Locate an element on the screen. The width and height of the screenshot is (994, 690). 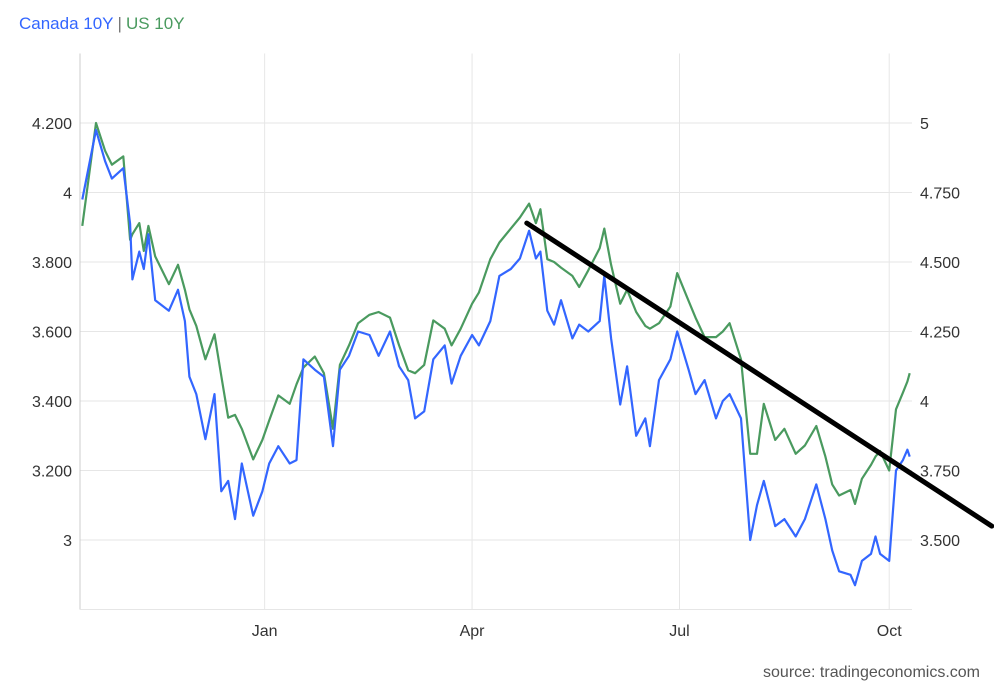
y-right-tick-label: 5 is located at coordinates (924, 124).